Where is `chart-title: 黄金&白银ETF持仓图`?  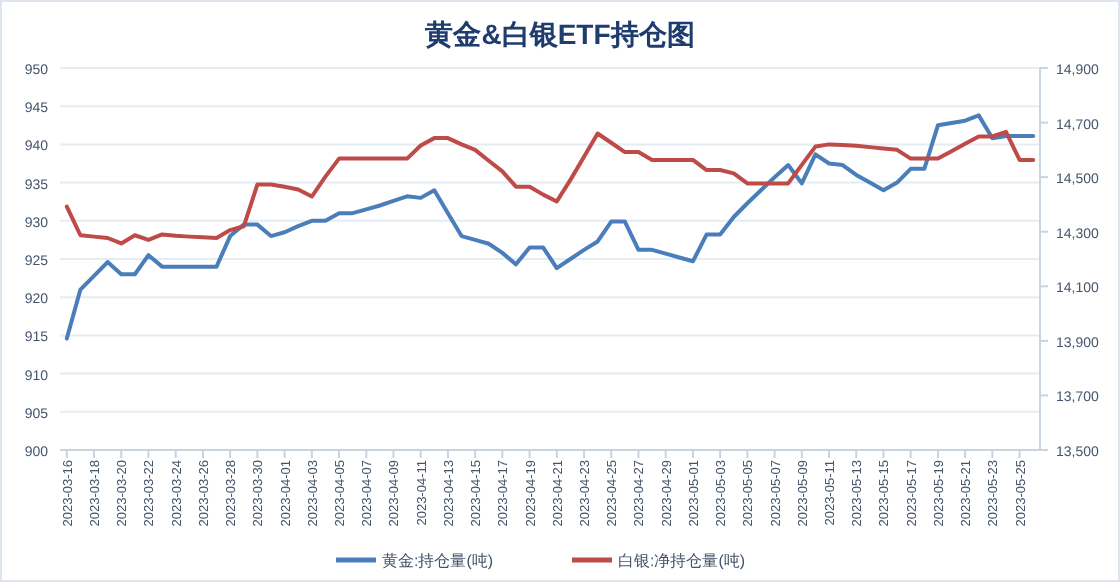
chart-title: 黄金&白银ETF持仓图 is located at coordinates (559, 34).